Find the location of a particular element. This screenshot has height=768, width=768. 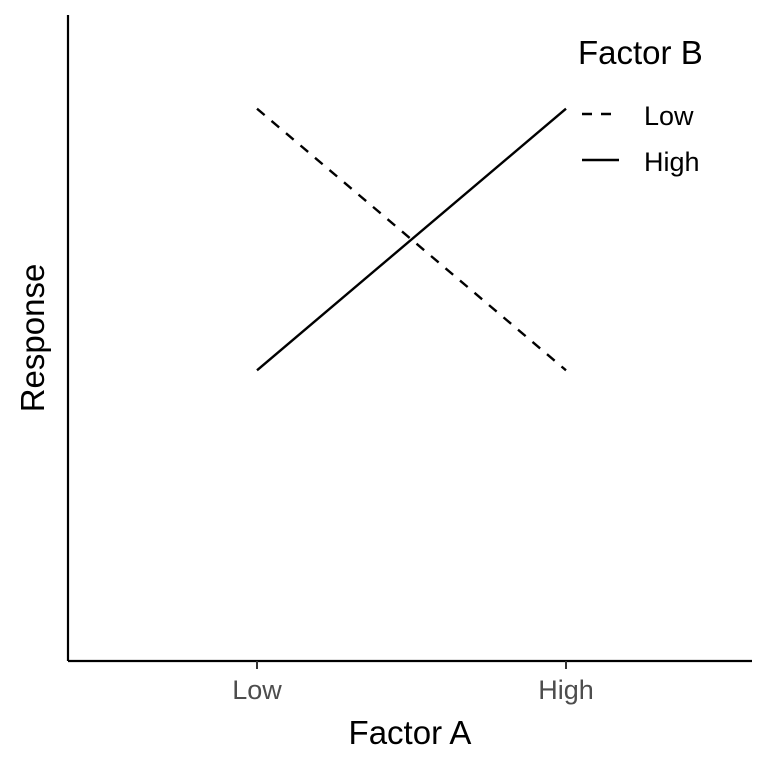

legend: Factor B Low High is located at coordinates (640, 105).